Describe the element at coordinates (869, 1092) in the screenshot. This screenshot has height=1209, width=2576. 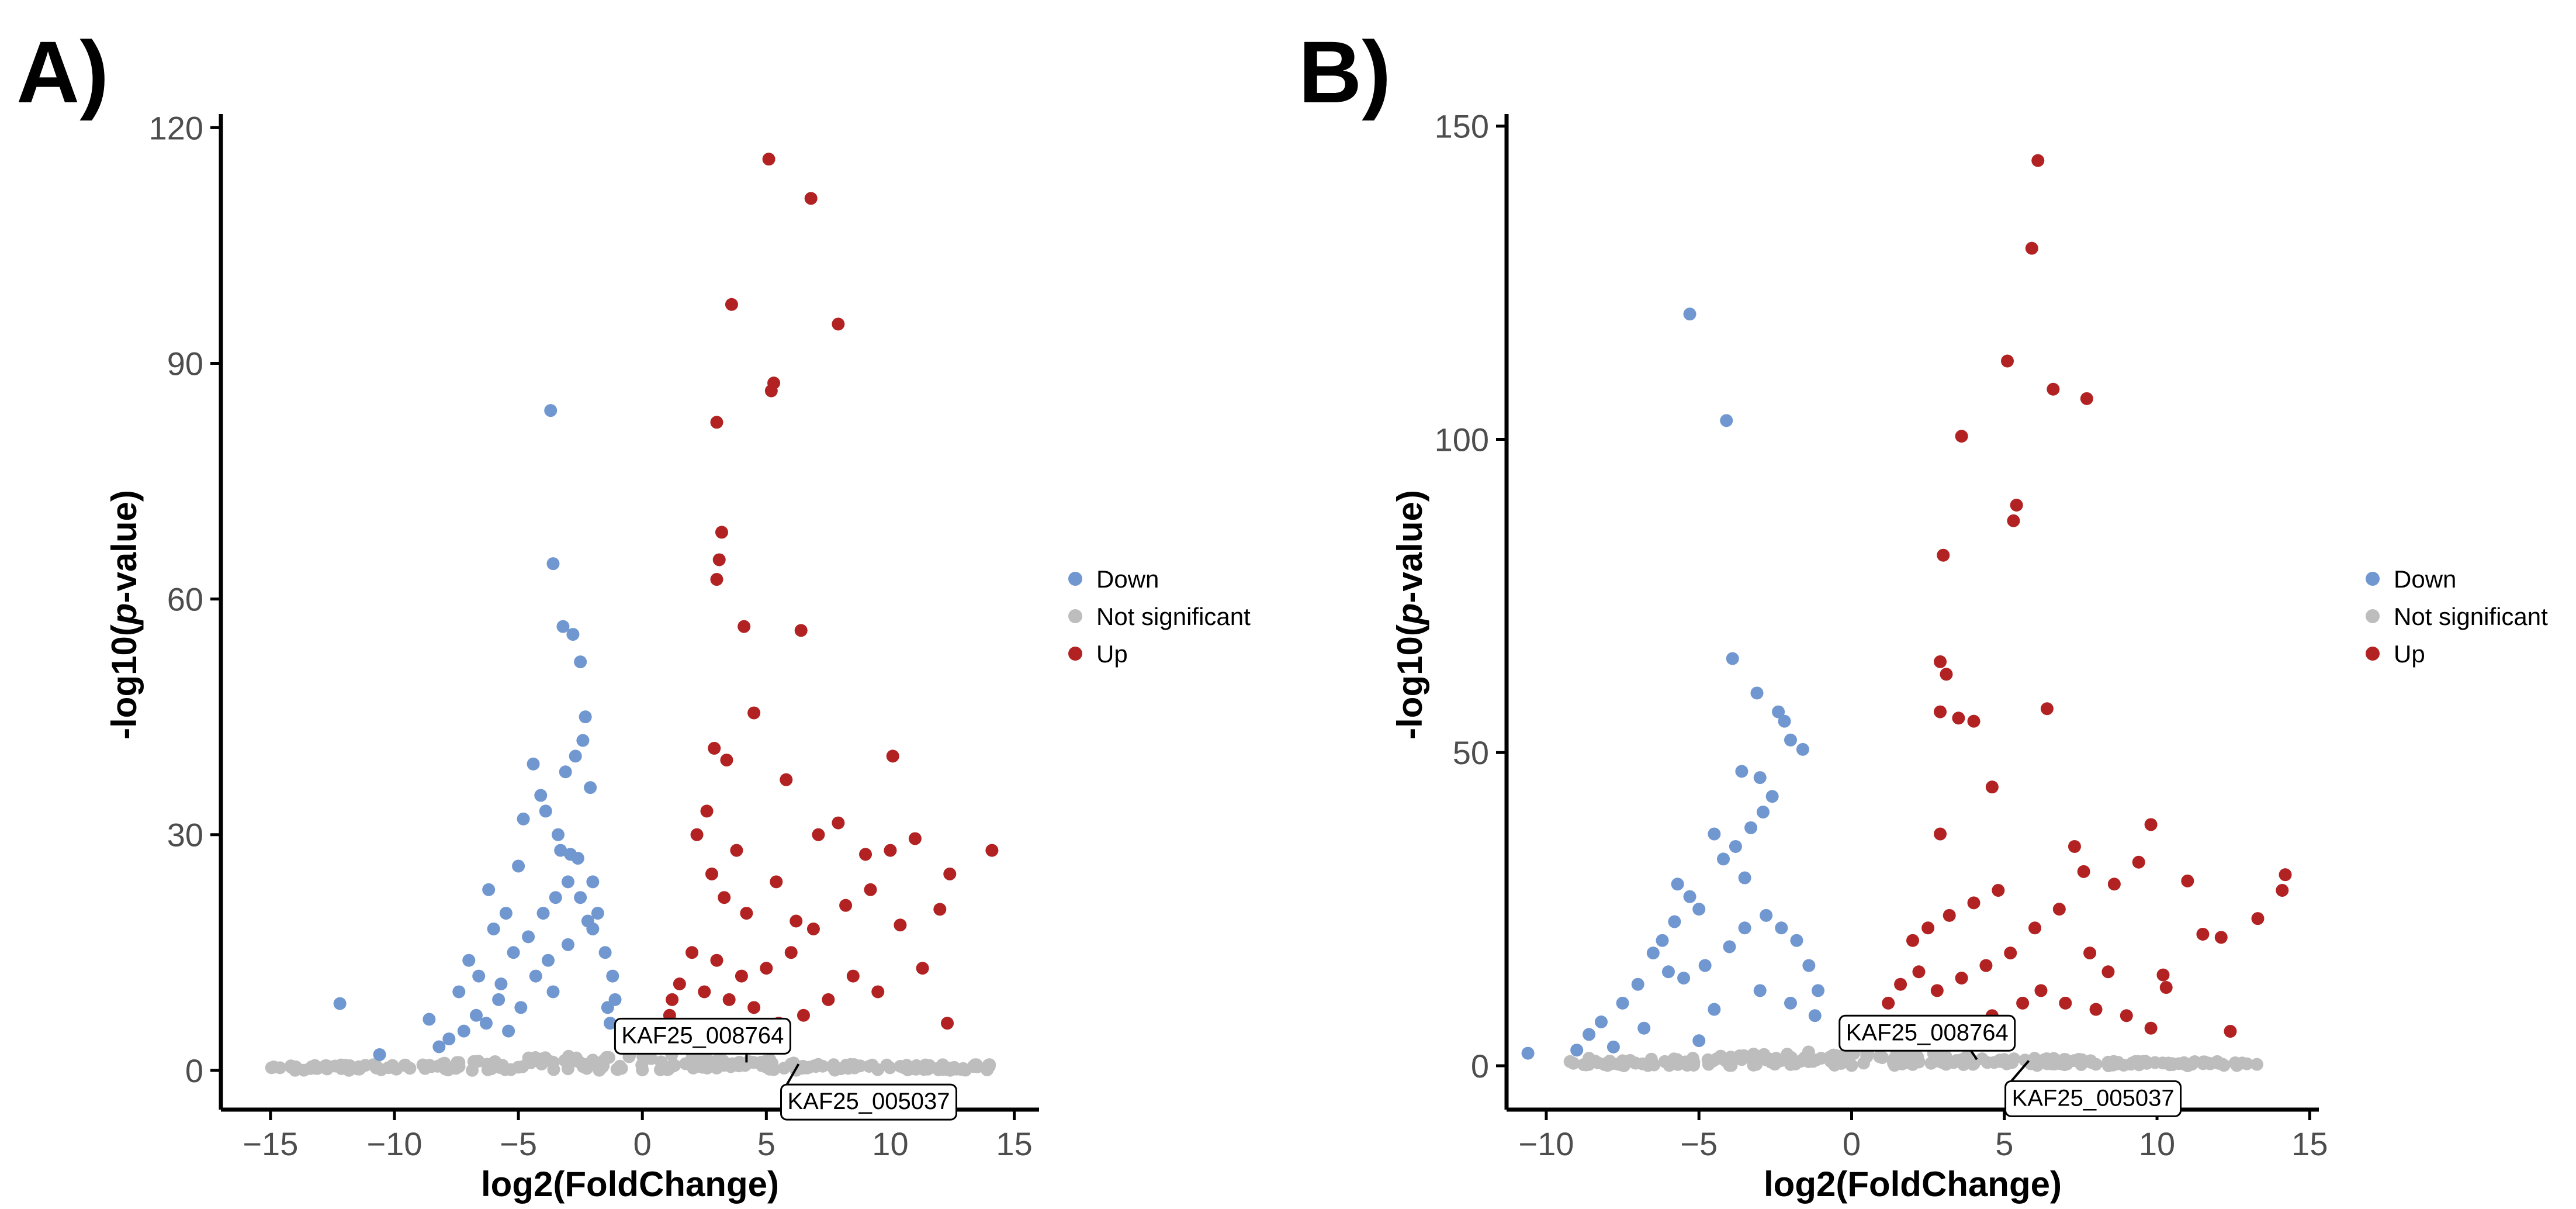
I see `gene-label: KAF25_005037` at that location.